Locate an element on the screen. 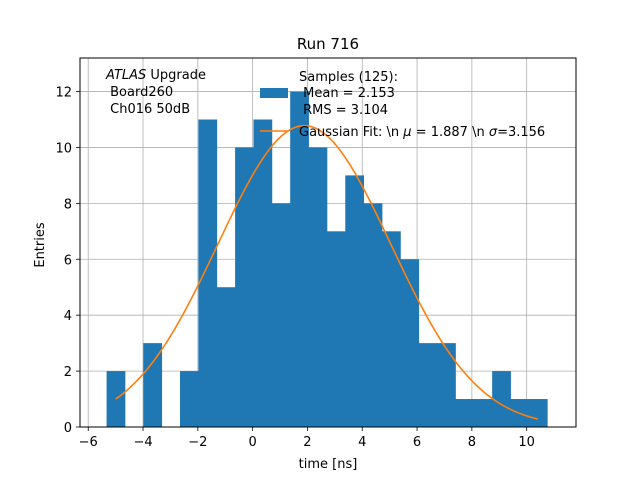  atlas-annotation: ATLAS Upgrade Board260 Ch016 50dB is located at coordinates (155, 92).